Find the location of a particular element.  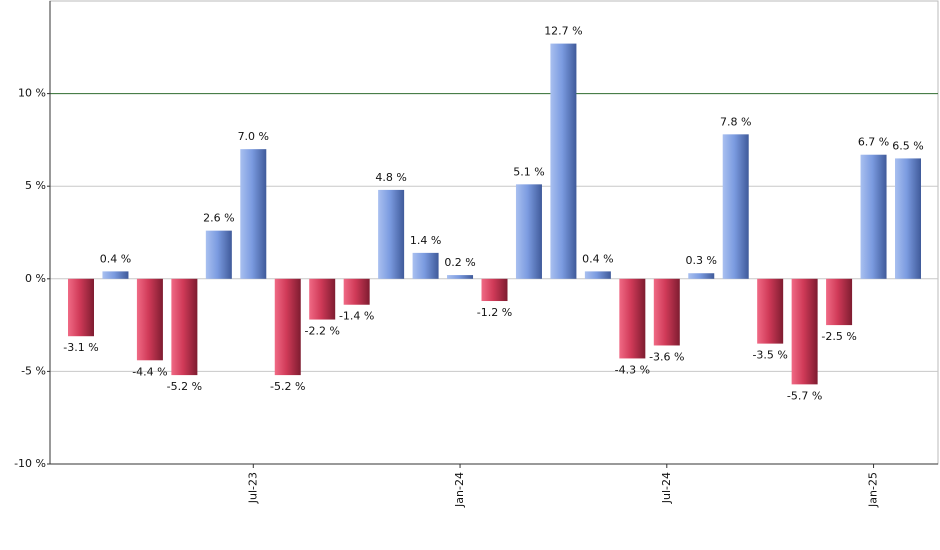

value-label: 1.4 % is located at coordinates (425, 240).